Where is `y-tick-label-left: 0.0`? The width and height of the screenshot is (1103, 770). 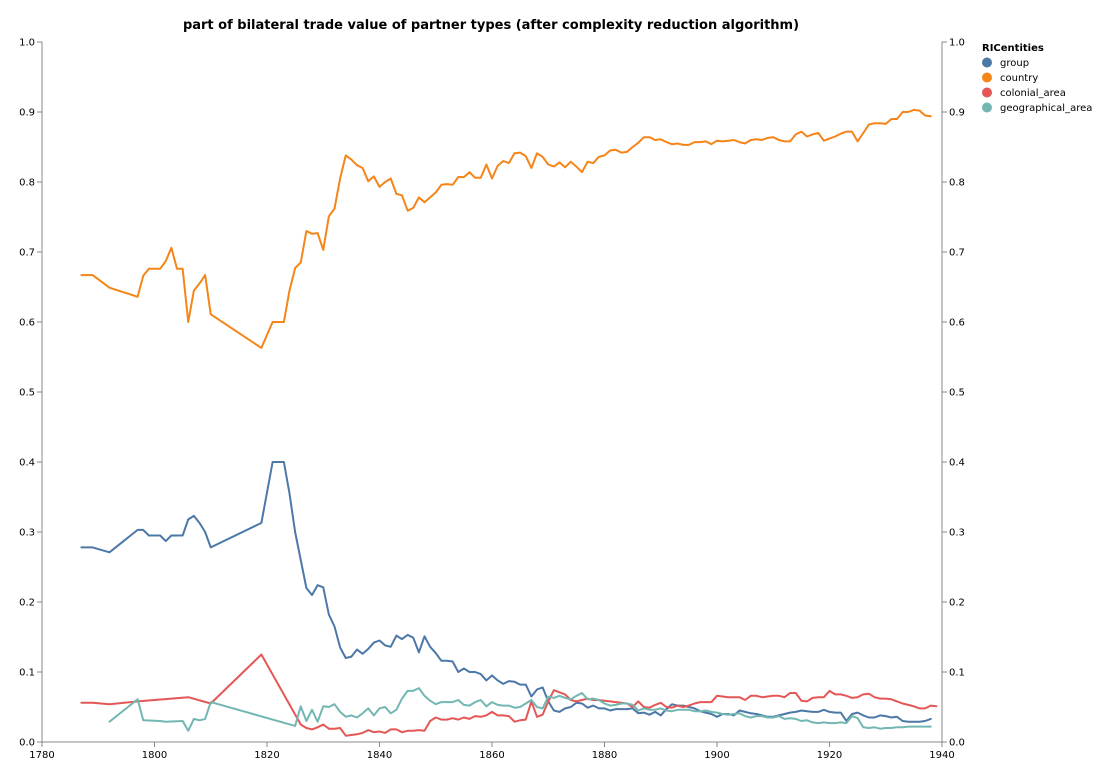
y-tick-label-left: 0.0 is located at coordinates (27, 743).